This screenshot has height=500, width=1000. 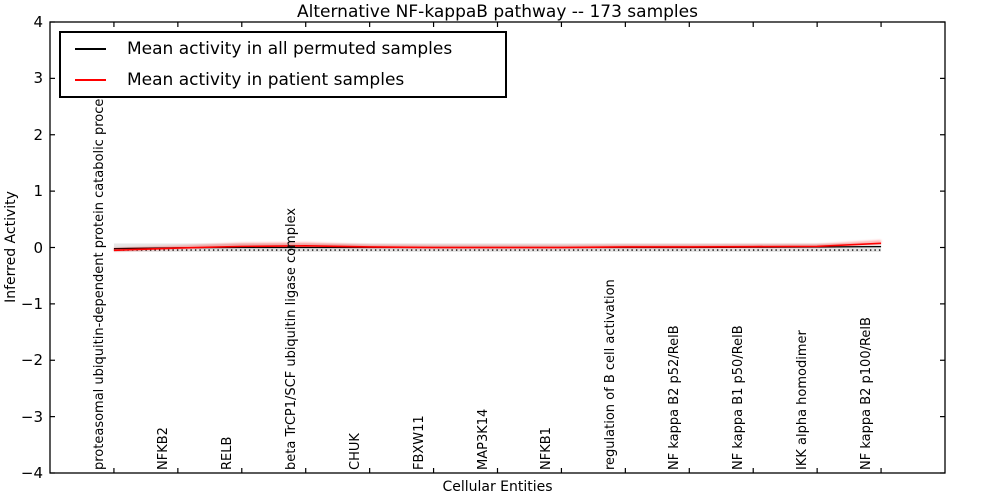 What do you see at coordinates (38, 22) in the screenshot?
I see `y-tick-label: 4` at bounding box center [38, 22].